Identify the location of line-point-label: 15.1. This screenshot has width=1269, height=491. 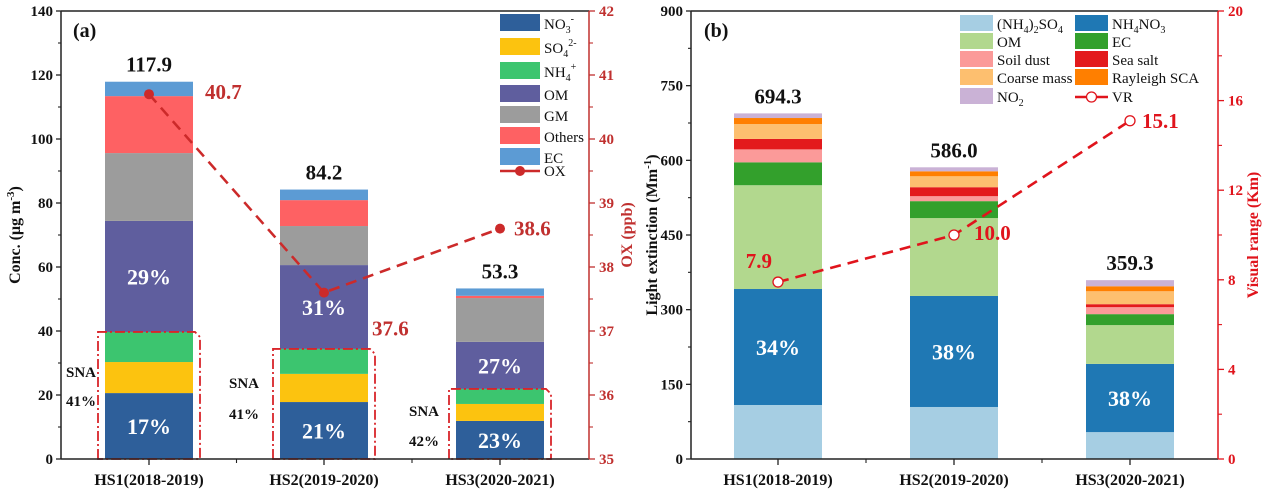
(1160, 121).